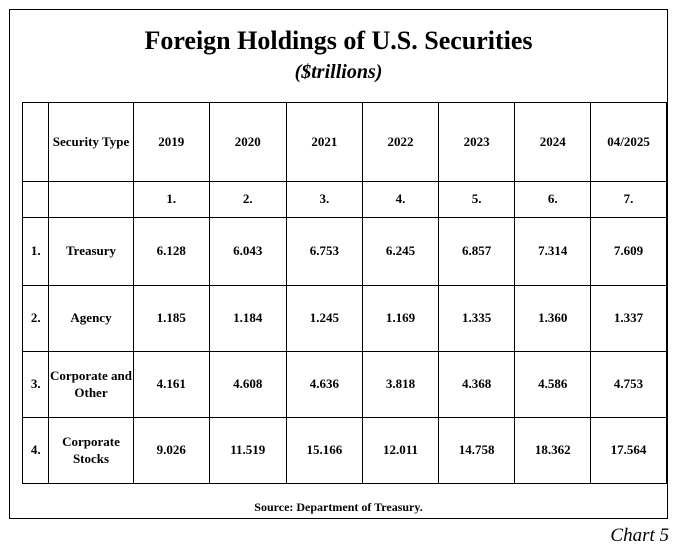 Image resolution: width=687 pixels, height=547 pixels. I want to click on value-cell: 7.314, so click(553, 251).